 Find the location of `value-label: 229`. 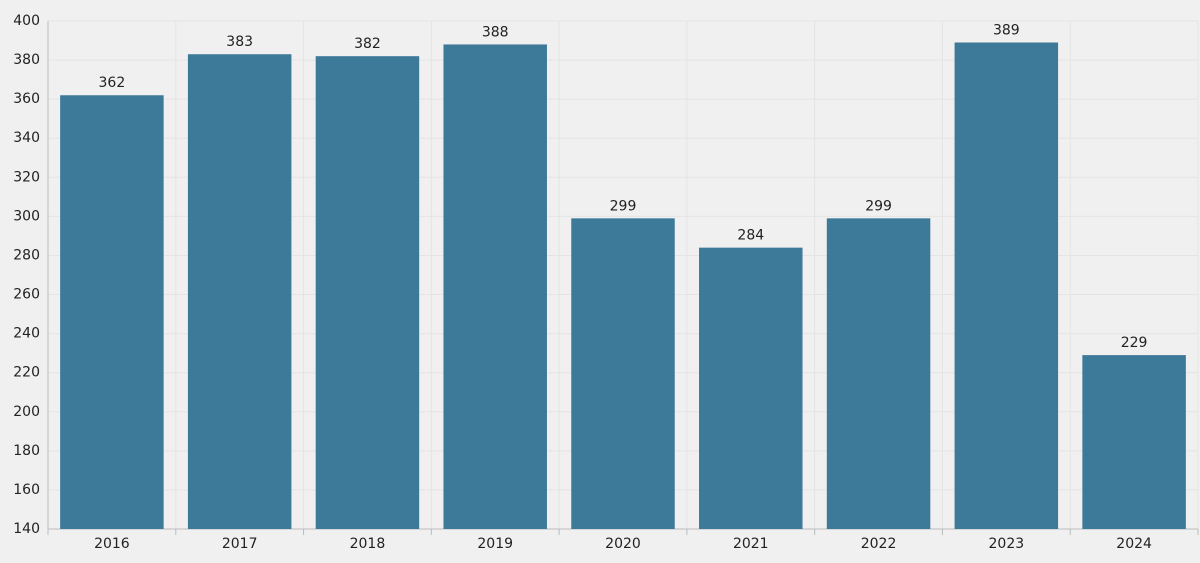

value-label: 229 is located at coordinates (1134, 343).